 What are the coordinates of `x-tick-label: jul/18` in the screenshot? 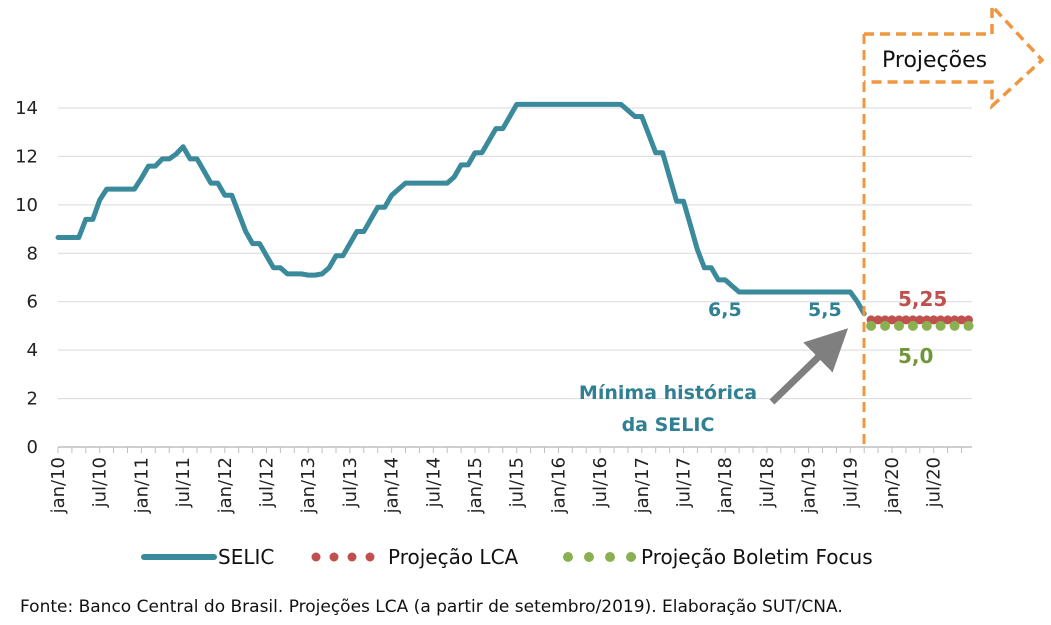 It's located at (767, 482).